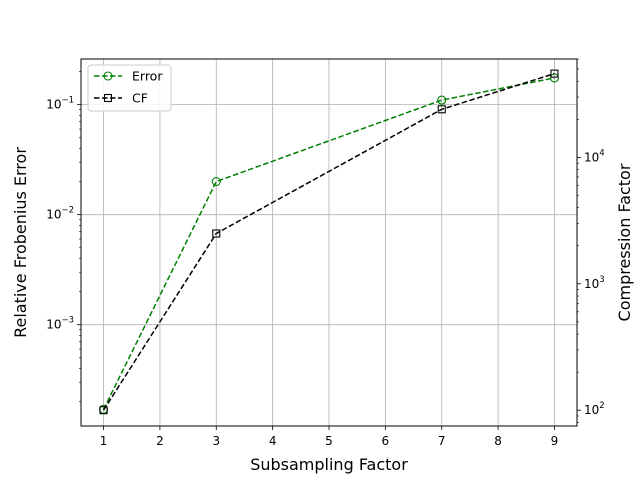  What do you see at coordinates (104, 441) in the screenshot?
I see `x-tick-label: 1` at bounding box center [104, 441].